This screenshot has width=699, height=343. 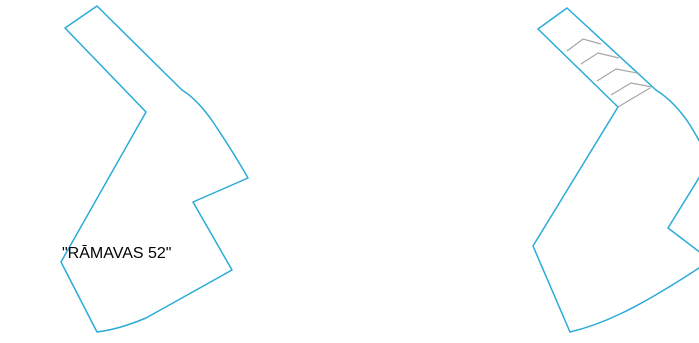 What do you see at coordinates (117, 253) in the screenshot?
I see `parcel-label-ramavas-52: "RĀMAVAS 52"` at bounding box center [117, 253].